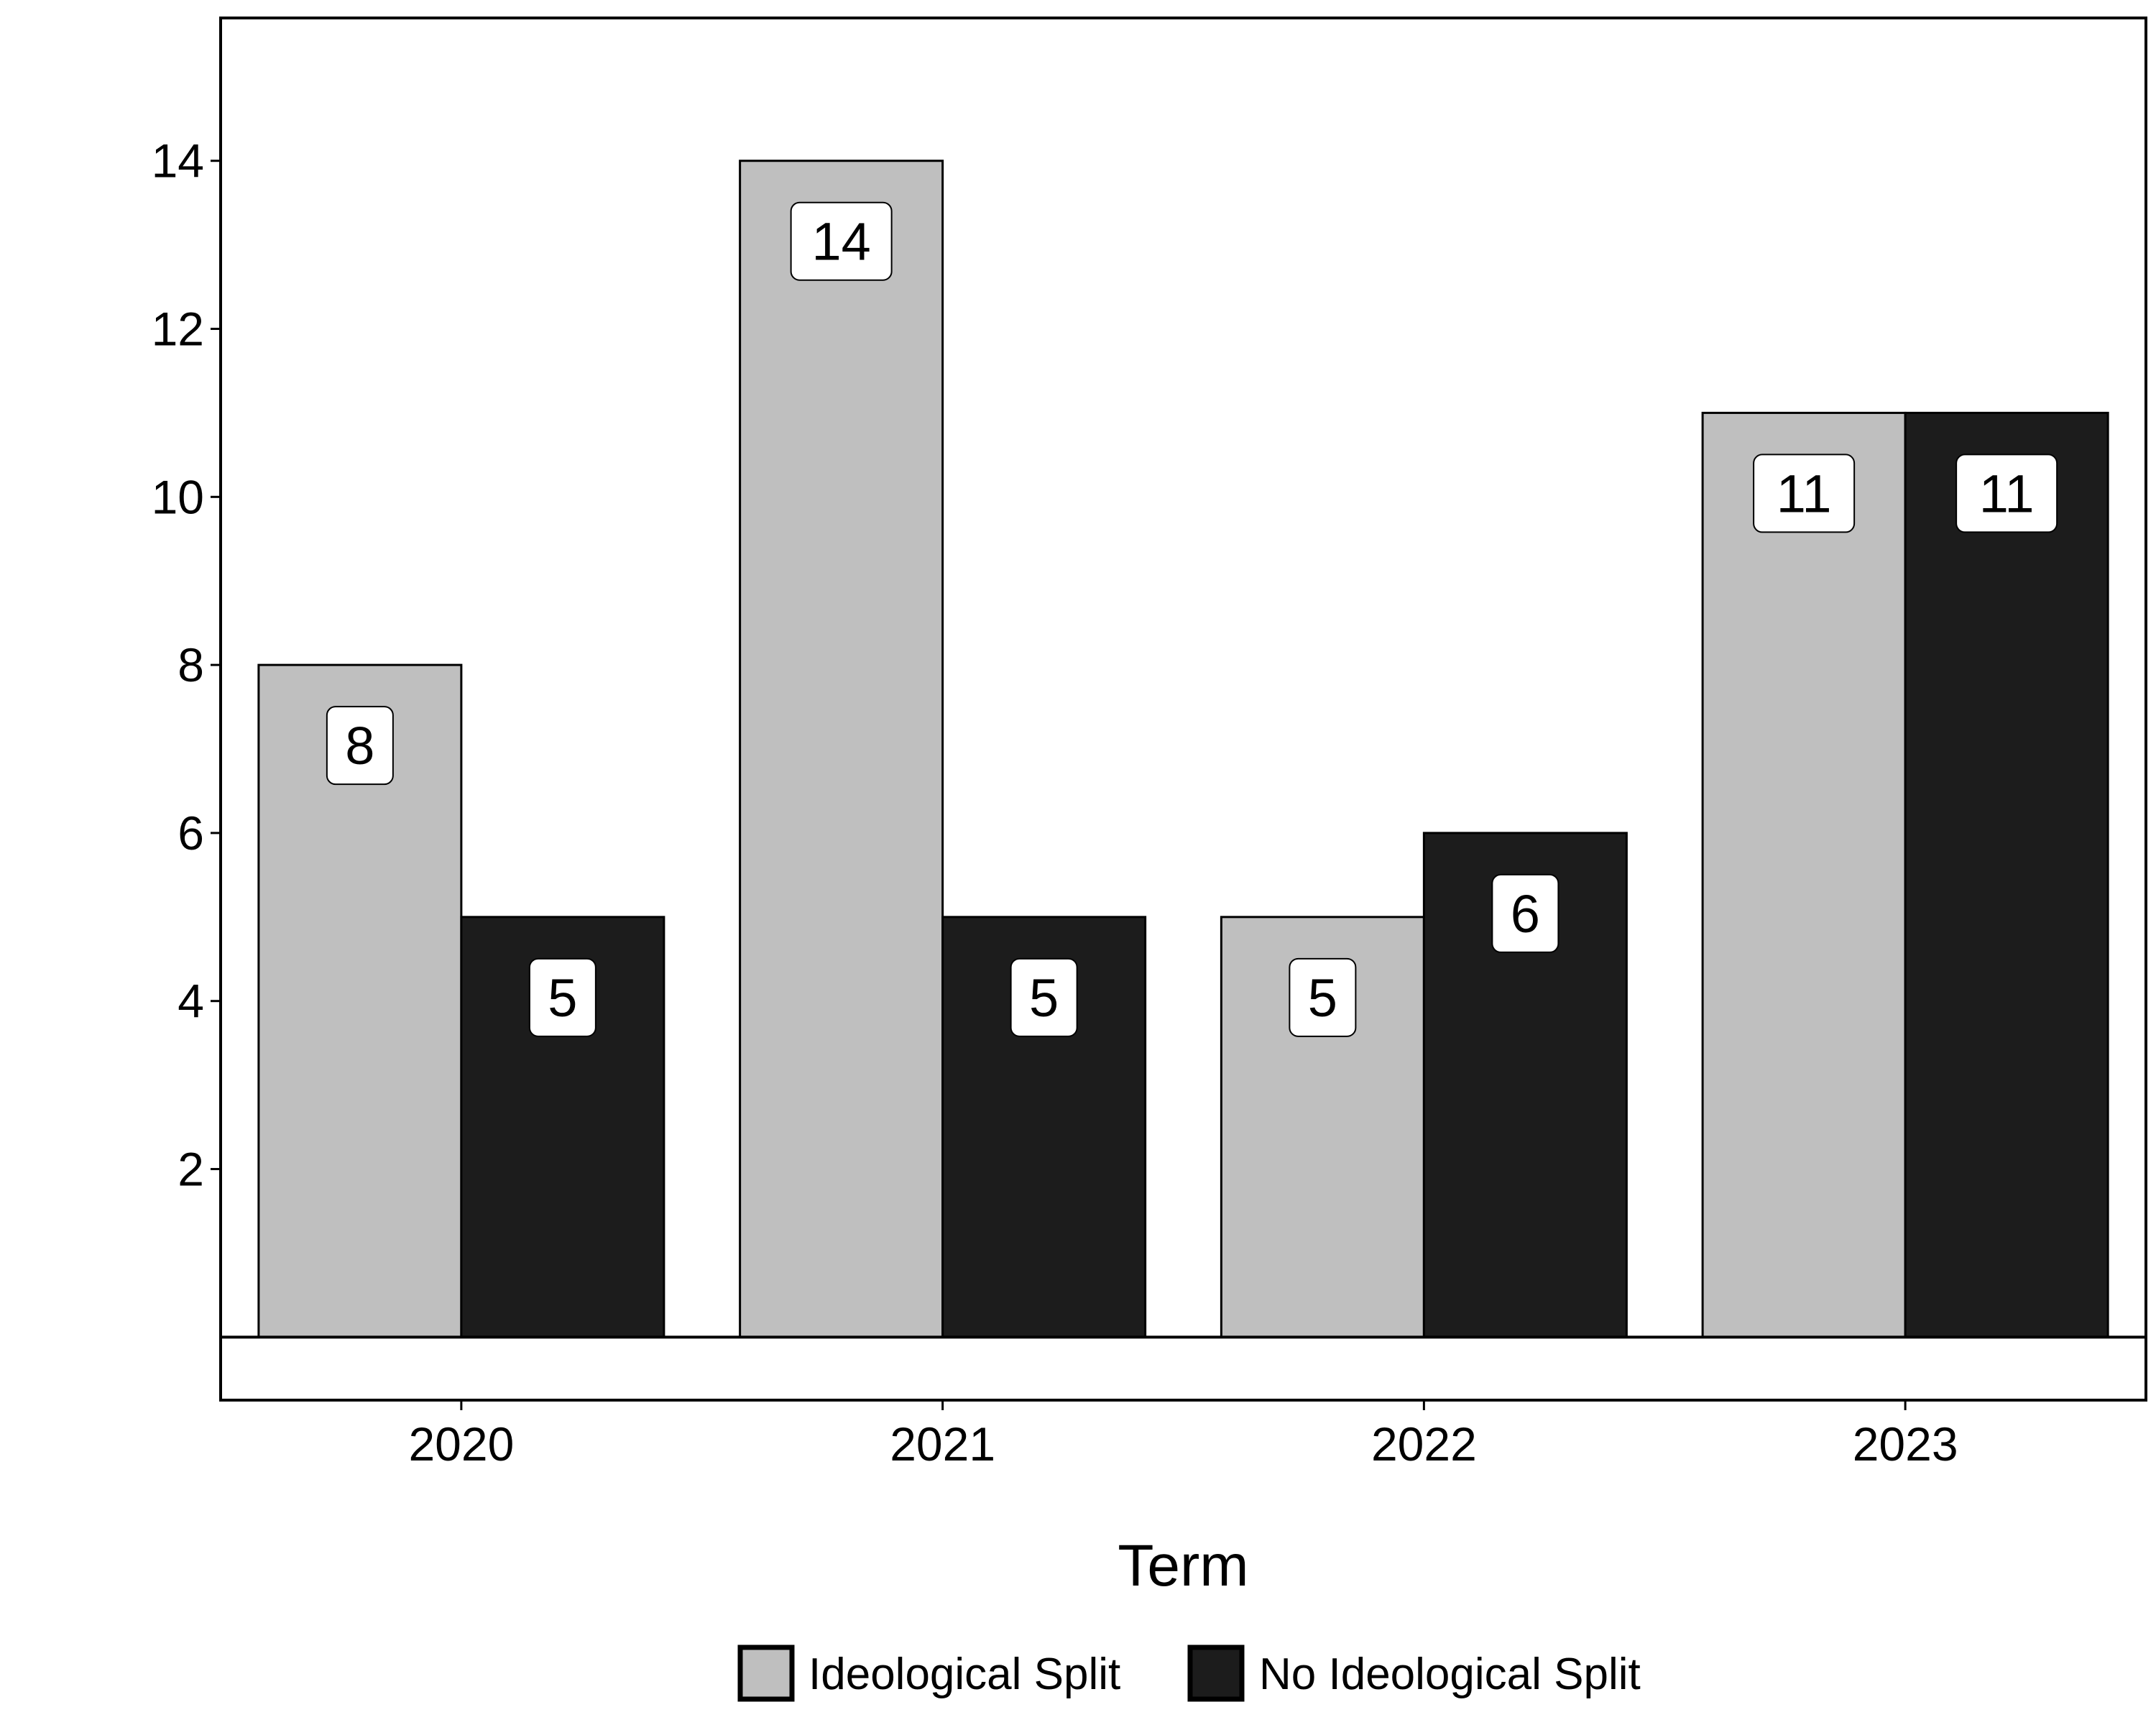 The image size is (2156, 1725). What do you see at coordinates (178, 161) in the screenshot?
I see `y-tick-label: 14` at bounding box center [178, 161].